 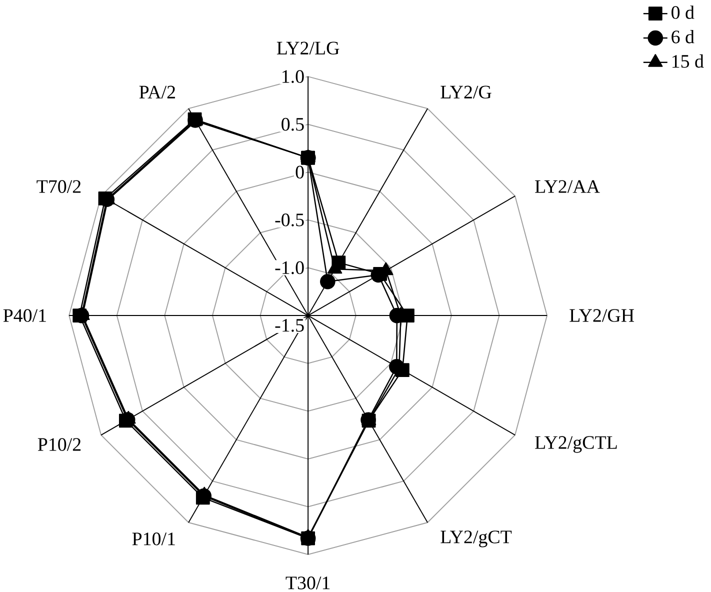 I want to click on y-tick-label: -0.5, so click(x=289, y=219).